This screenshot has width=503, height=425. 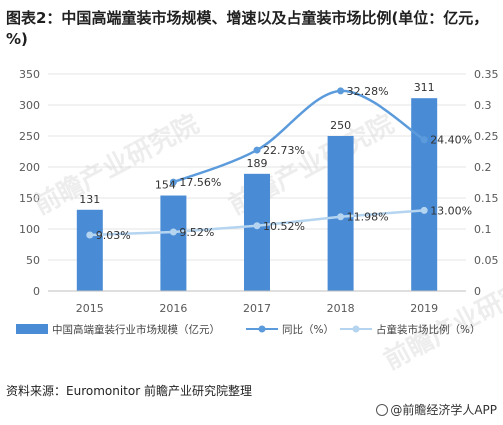 I want to click on share-data-label: 11.98%, so click(x=368, y=217).